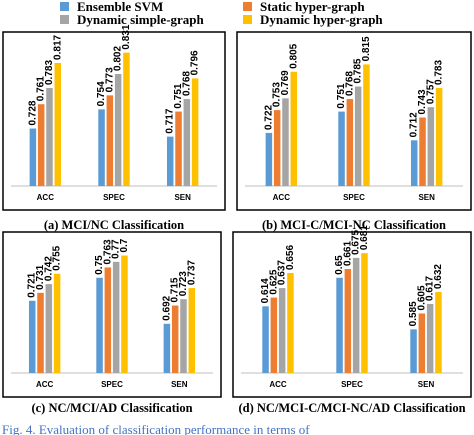 The image size is (474, 435). Describe the element at coordinates (265, 290) in the screenshot. I see `data-label-acc-ensemble-svm: 0.614` at that location.